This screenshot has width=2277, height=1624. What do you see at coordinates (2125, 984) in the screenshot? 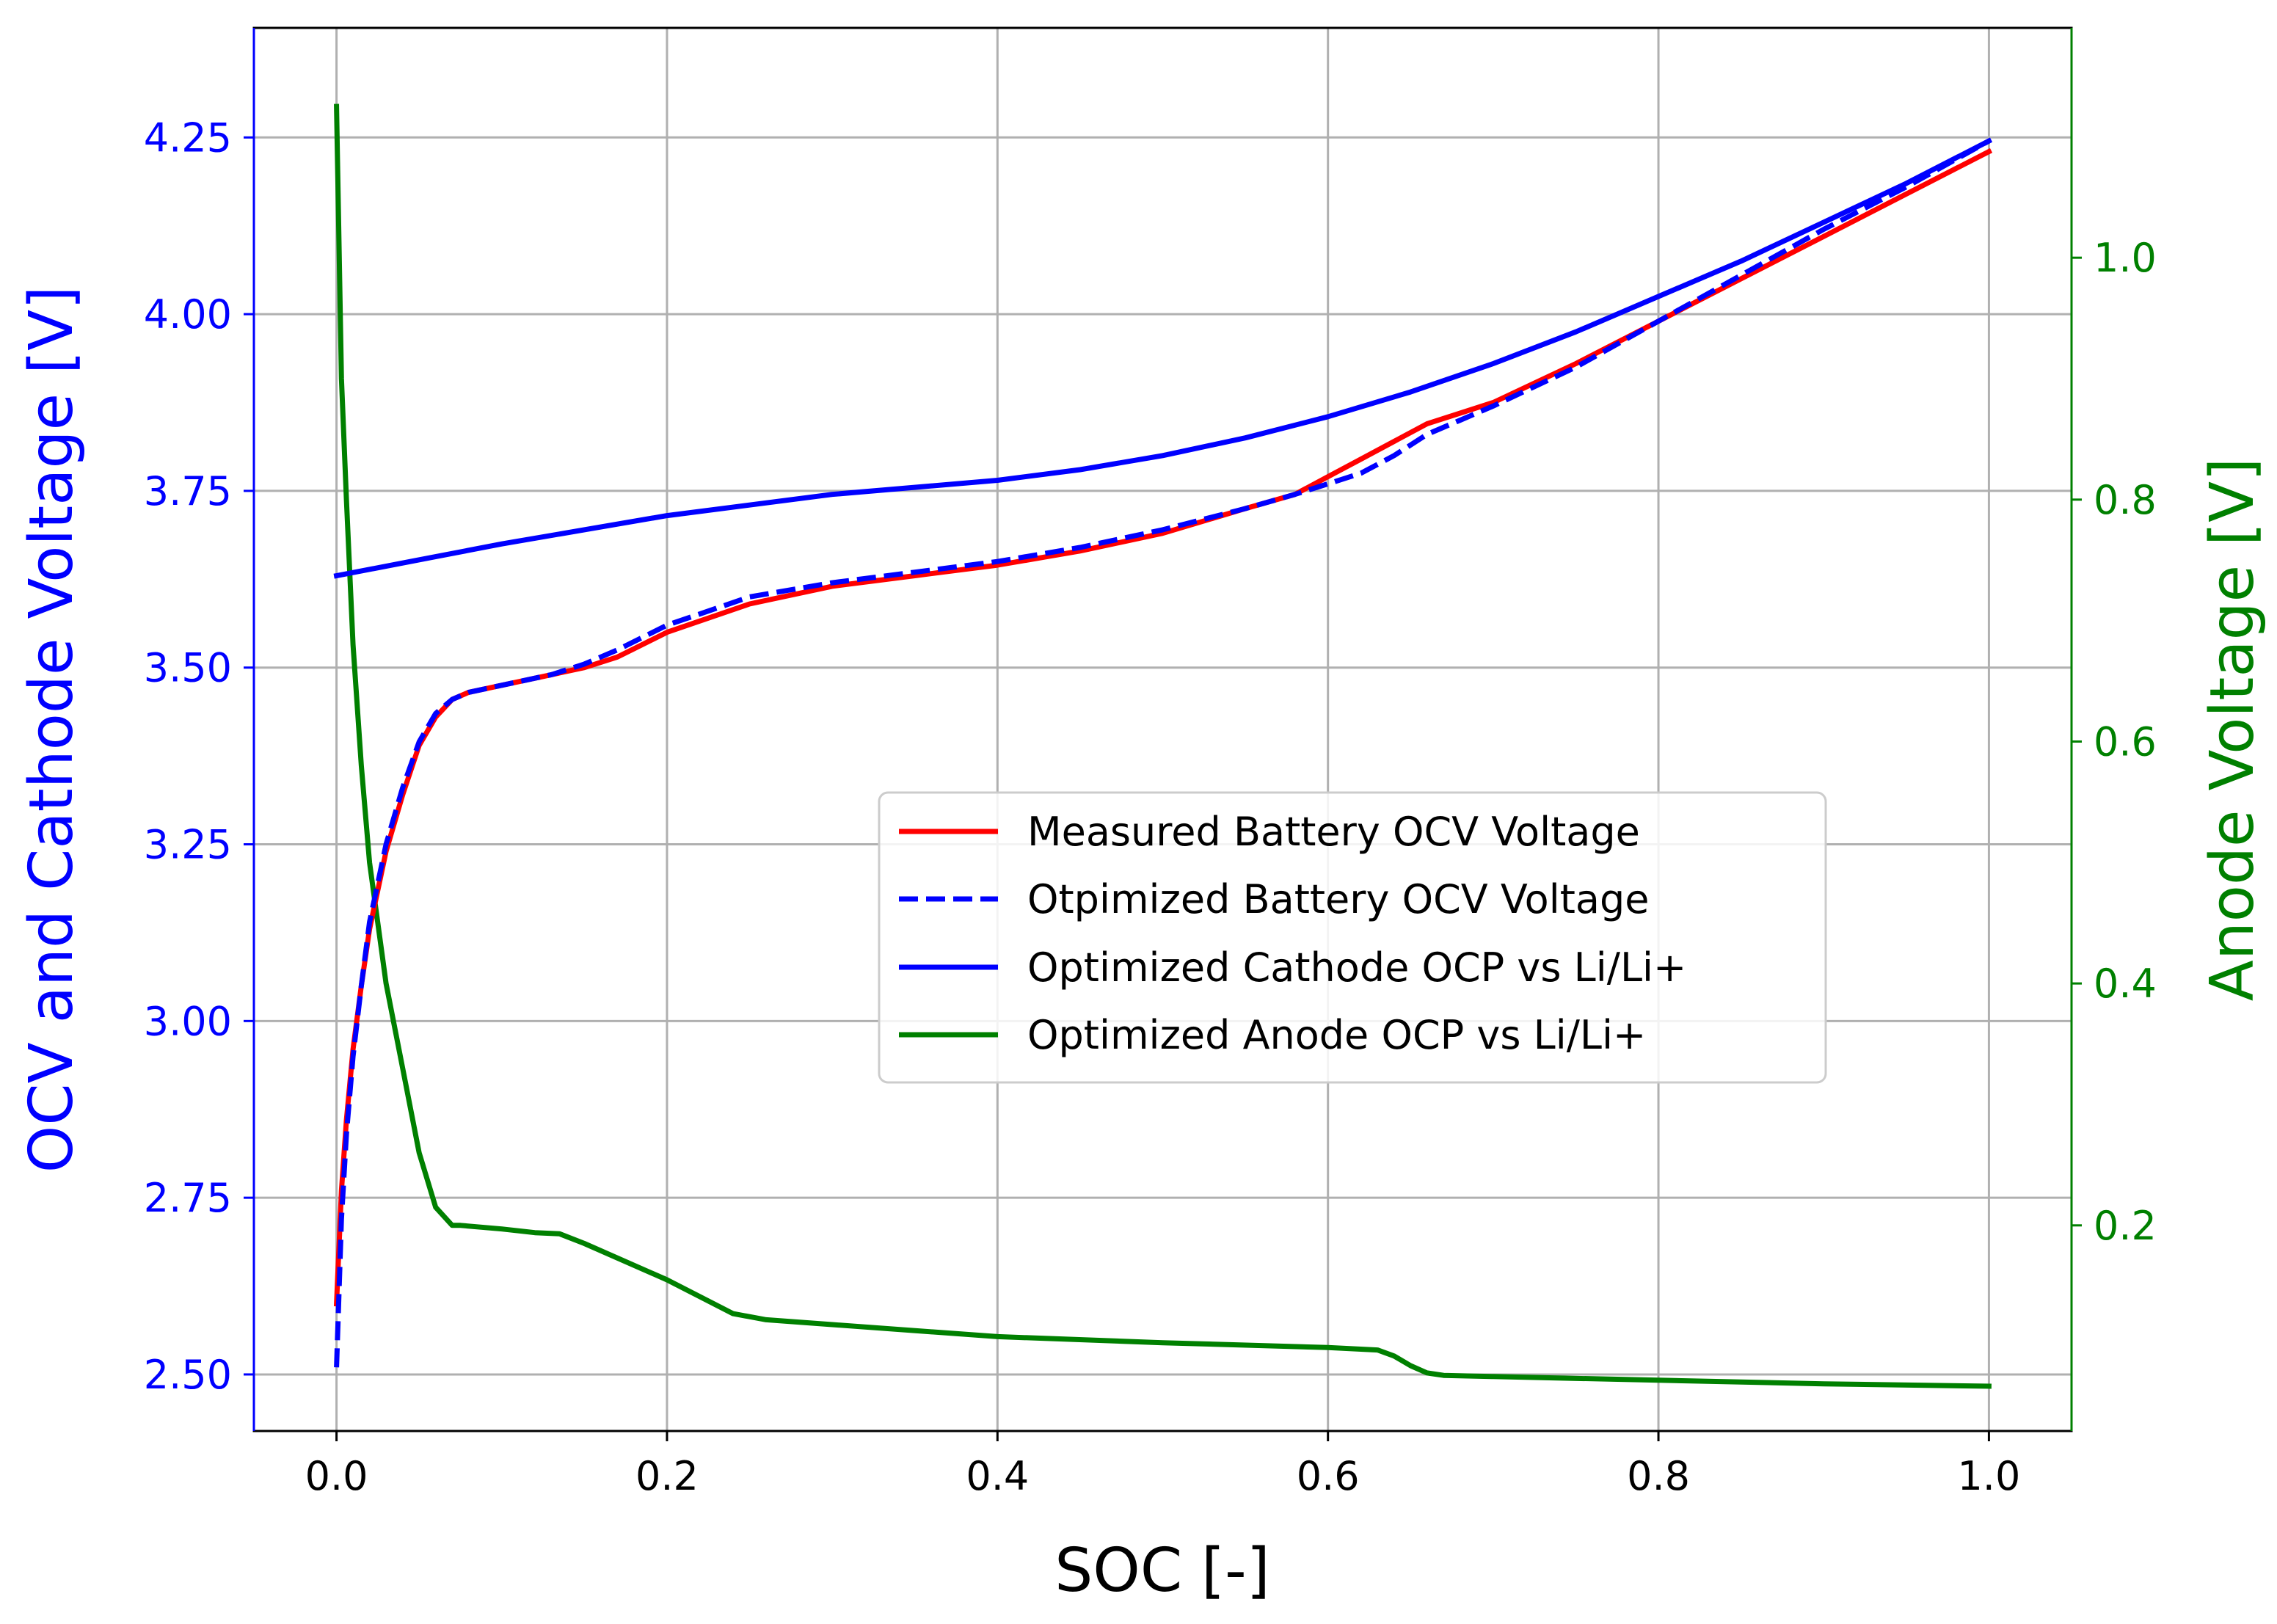
I see `y-right-tick-label-1: 0.4` at bounding box center [2125, 984].